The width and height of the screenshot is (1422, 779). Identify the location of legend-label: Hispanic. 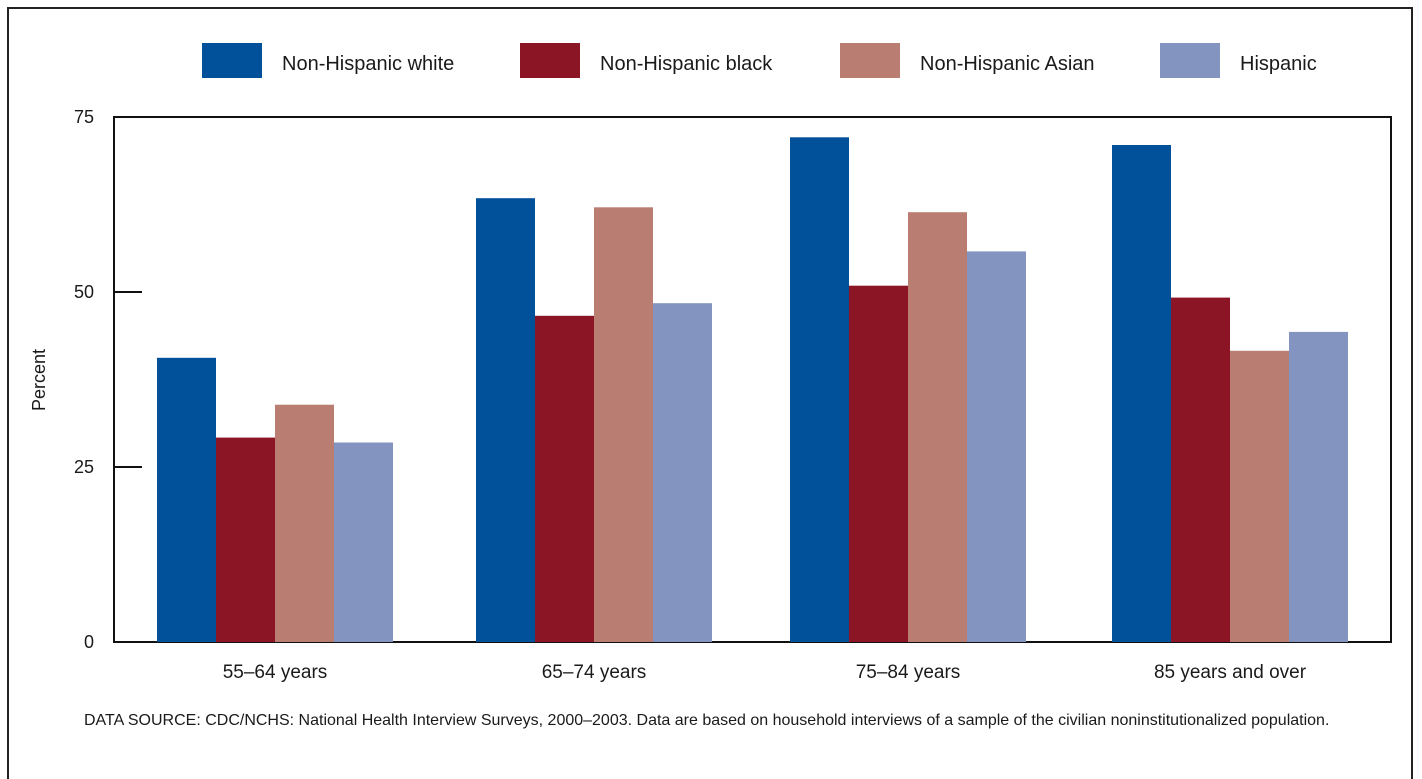
(1278, 64).